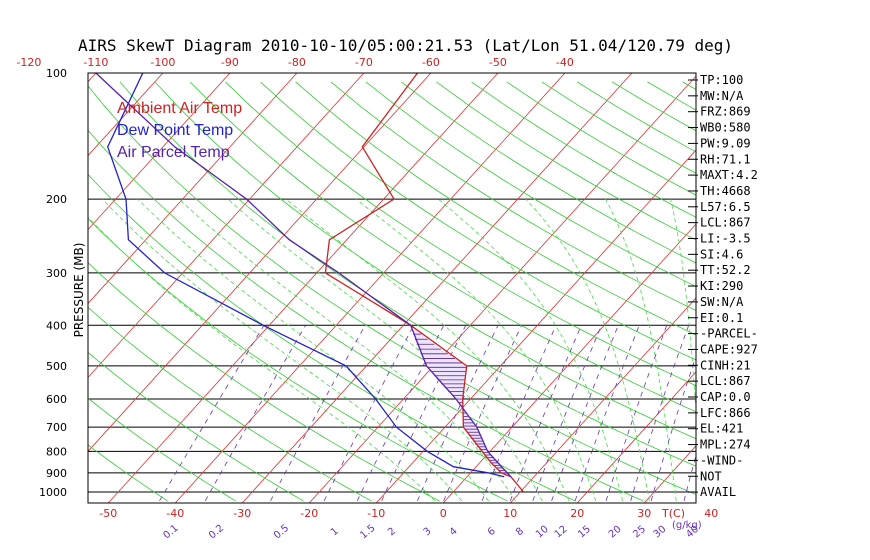 The width and height of the screenshot is (870, 560). What do you see at coordinates (561, 532) in the screenshot?
I see `mixing-ratio-tick-label: 12` at bounding box center [561, 532].